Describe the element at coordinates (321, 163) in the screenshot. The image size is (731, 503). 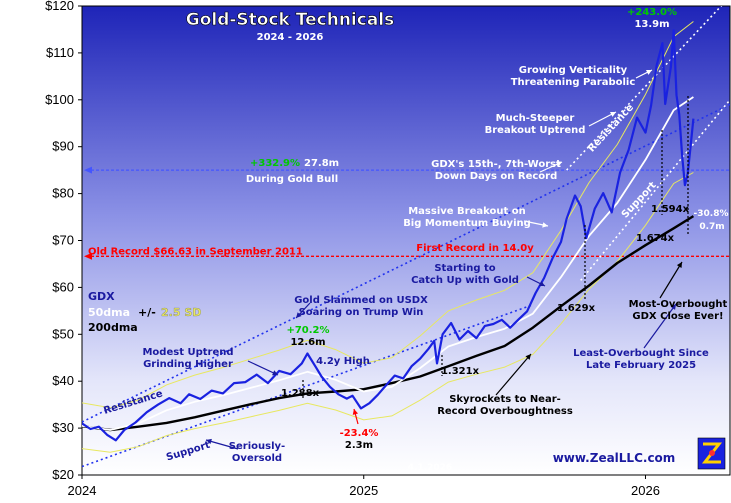
I see `ann-gold-bull-vol: 27.8m` at that location.